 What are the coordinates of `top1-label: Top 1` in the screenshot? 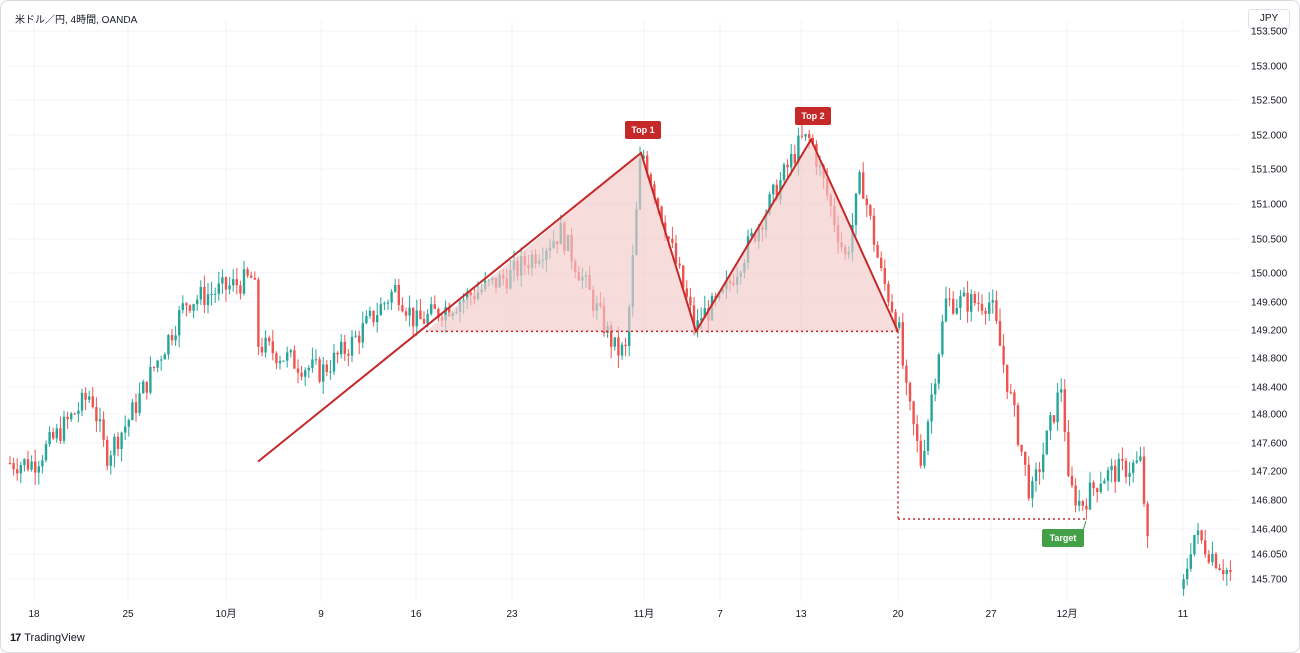 It's located at (642, 130).